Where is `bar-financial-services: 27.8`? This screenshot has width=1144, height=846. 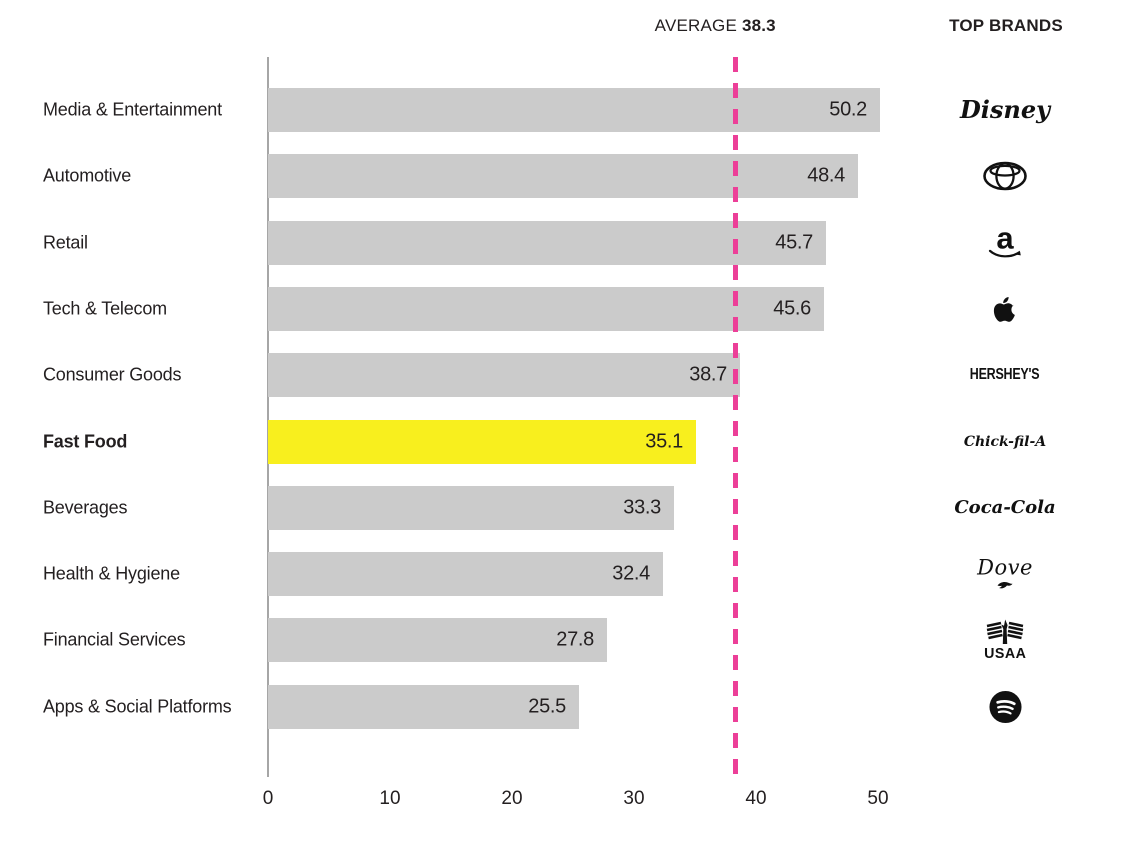 bar-financial-services: 27.8 is located at coordinates (437, 640).